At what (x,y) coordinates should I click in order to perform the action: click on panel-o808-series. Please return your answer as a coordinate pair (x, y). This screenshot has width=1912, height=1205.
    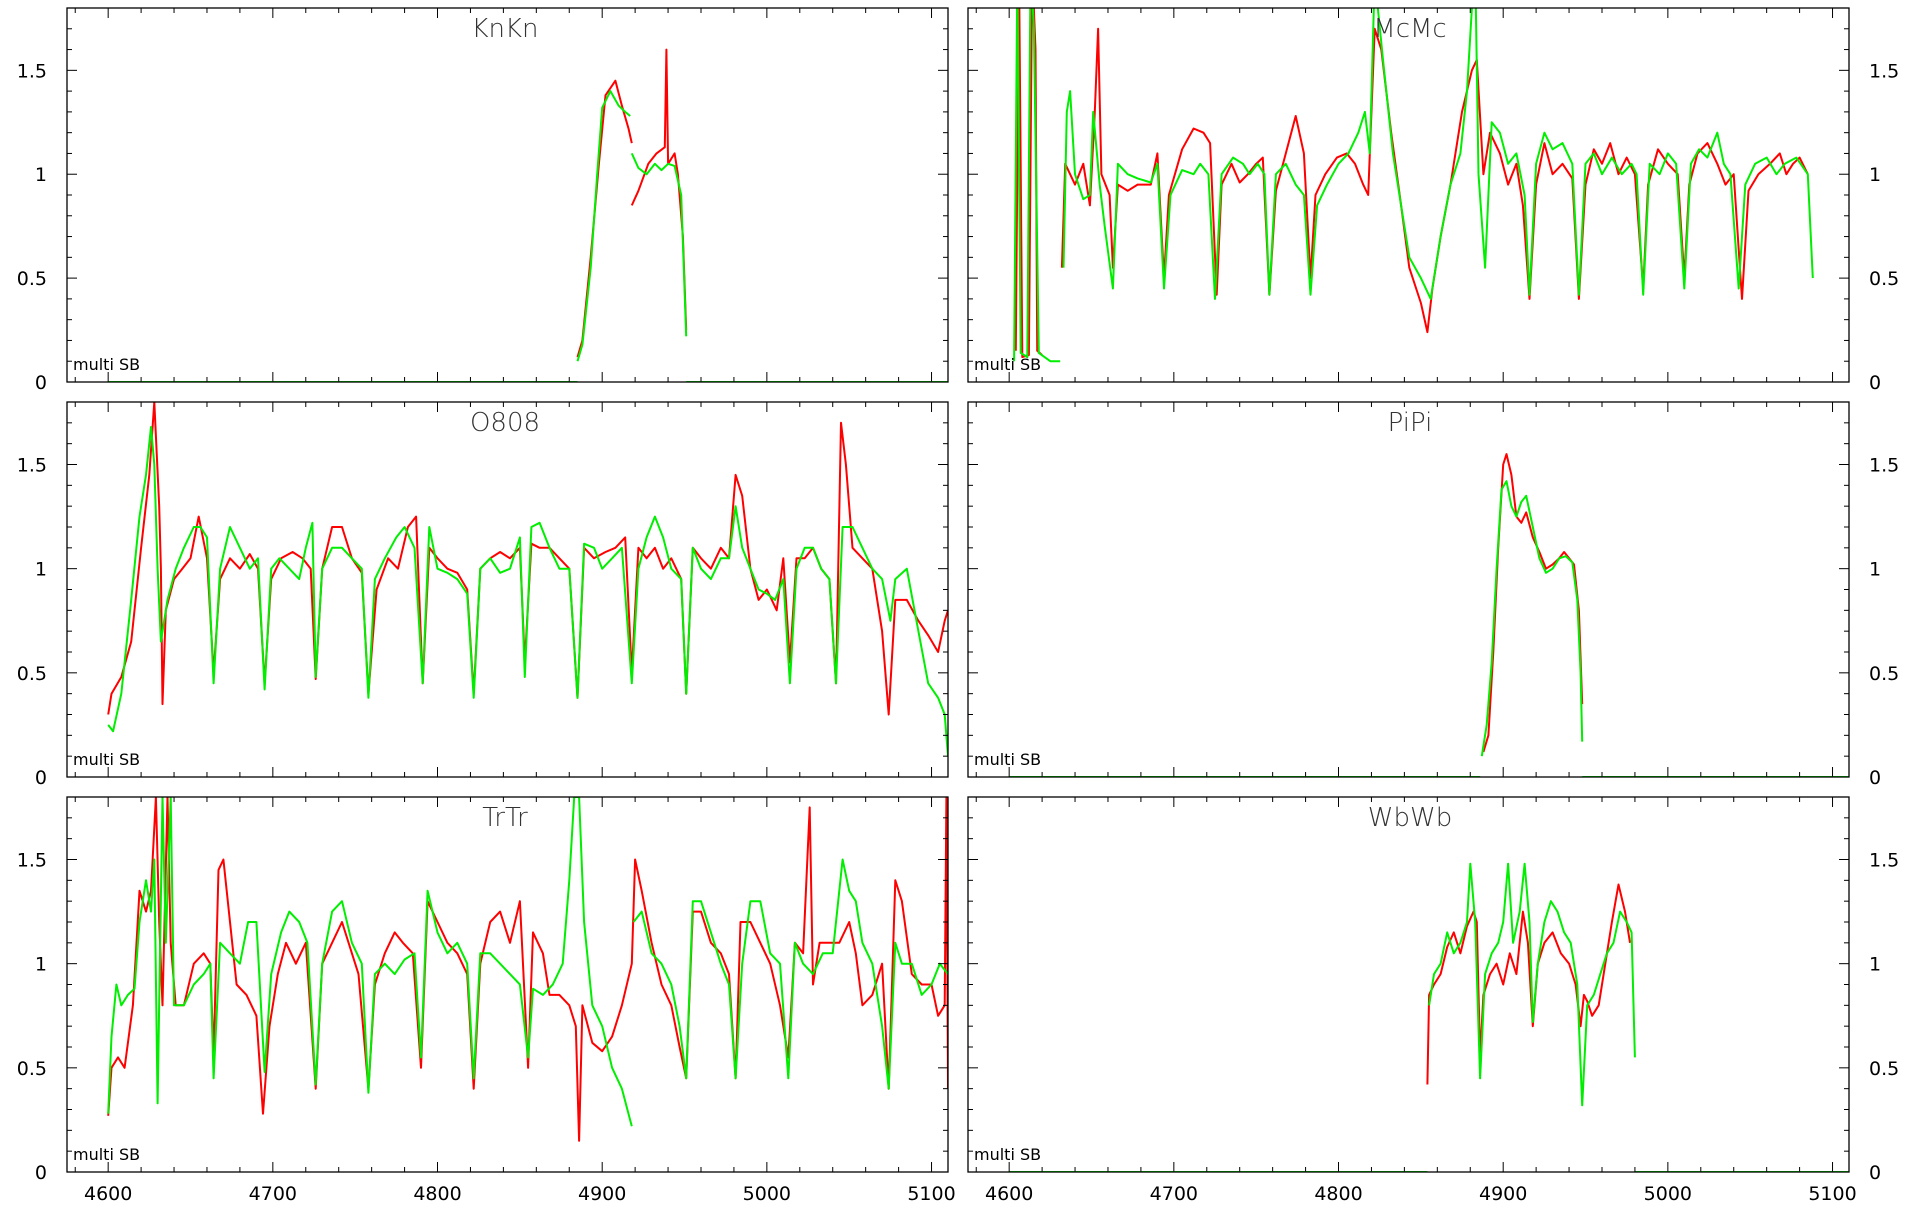
    Looking at the image, I should click on (527, 579).